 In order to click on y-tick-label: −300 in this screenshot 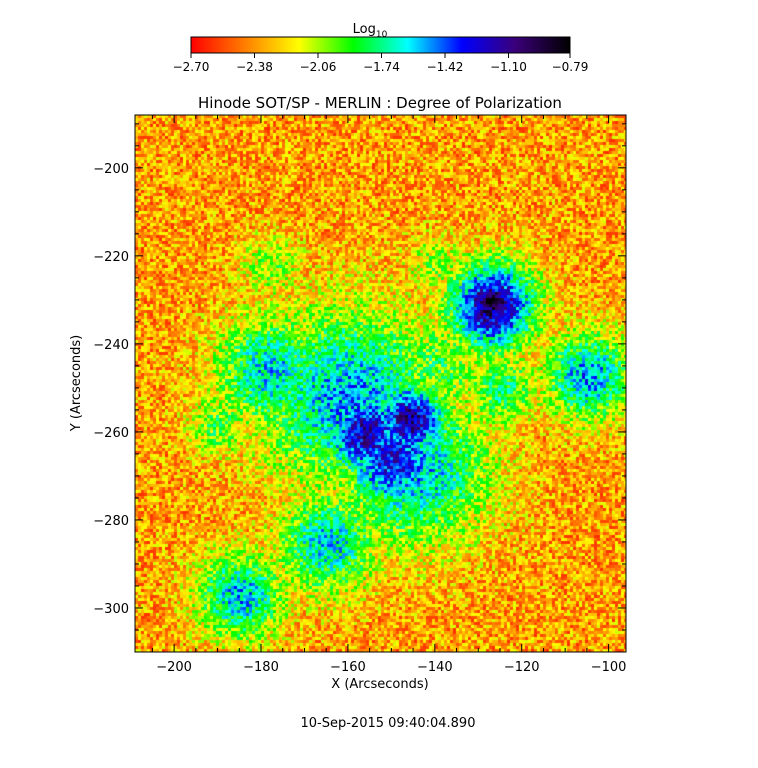, I will do `click(111, 609)`.